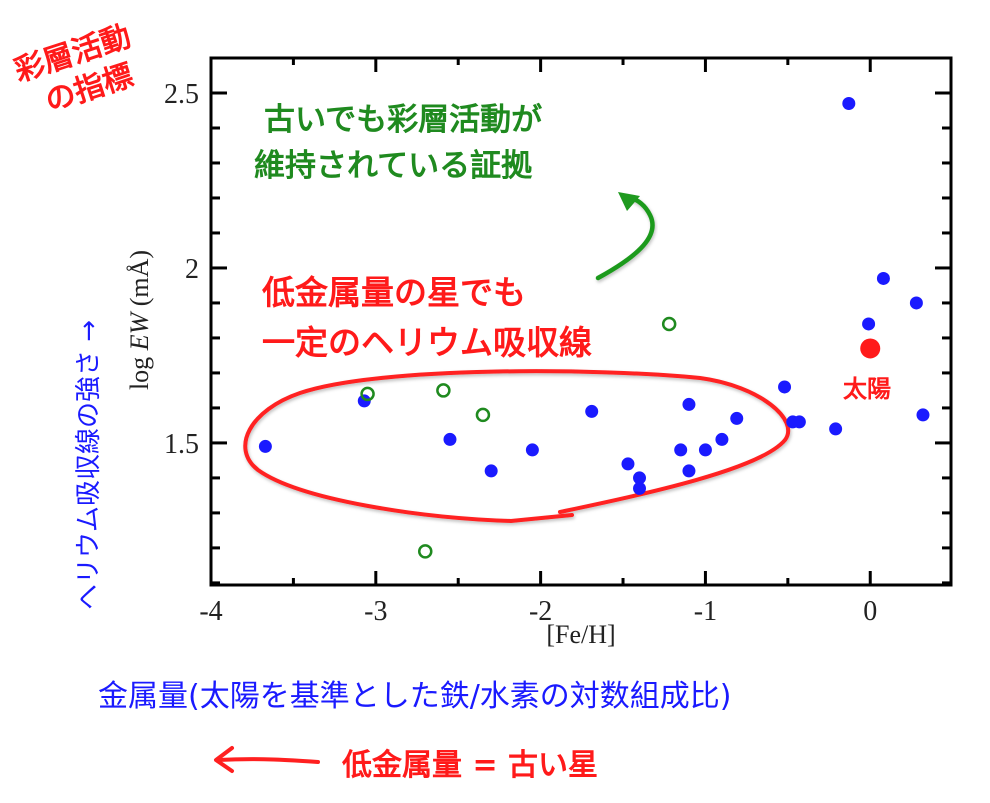 The height and width of the screenshot is (803, 990). I want to click on green-note: 古いでも彩層活動が 維持されている証拠, so click(398, 143).